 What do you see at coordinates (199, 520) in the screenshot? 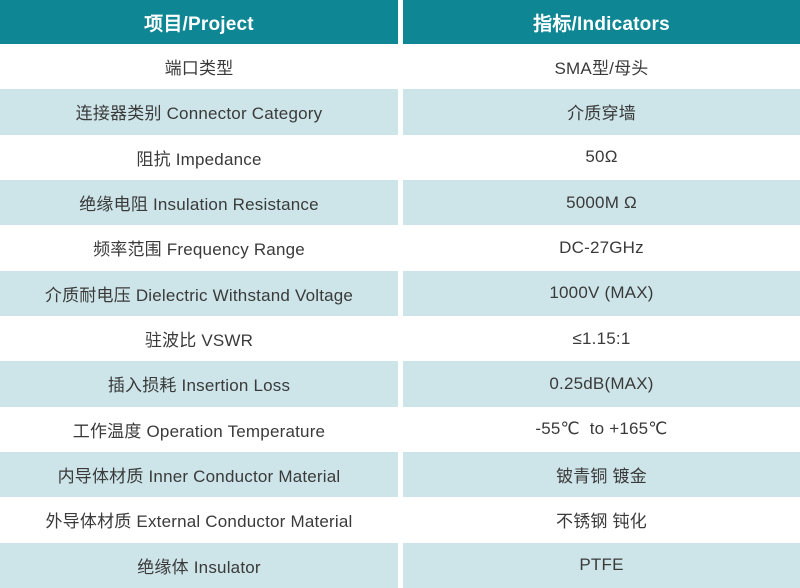
I see `project-cell: 外导体材质 External Conductor Material` at bounding box center [199, 520].